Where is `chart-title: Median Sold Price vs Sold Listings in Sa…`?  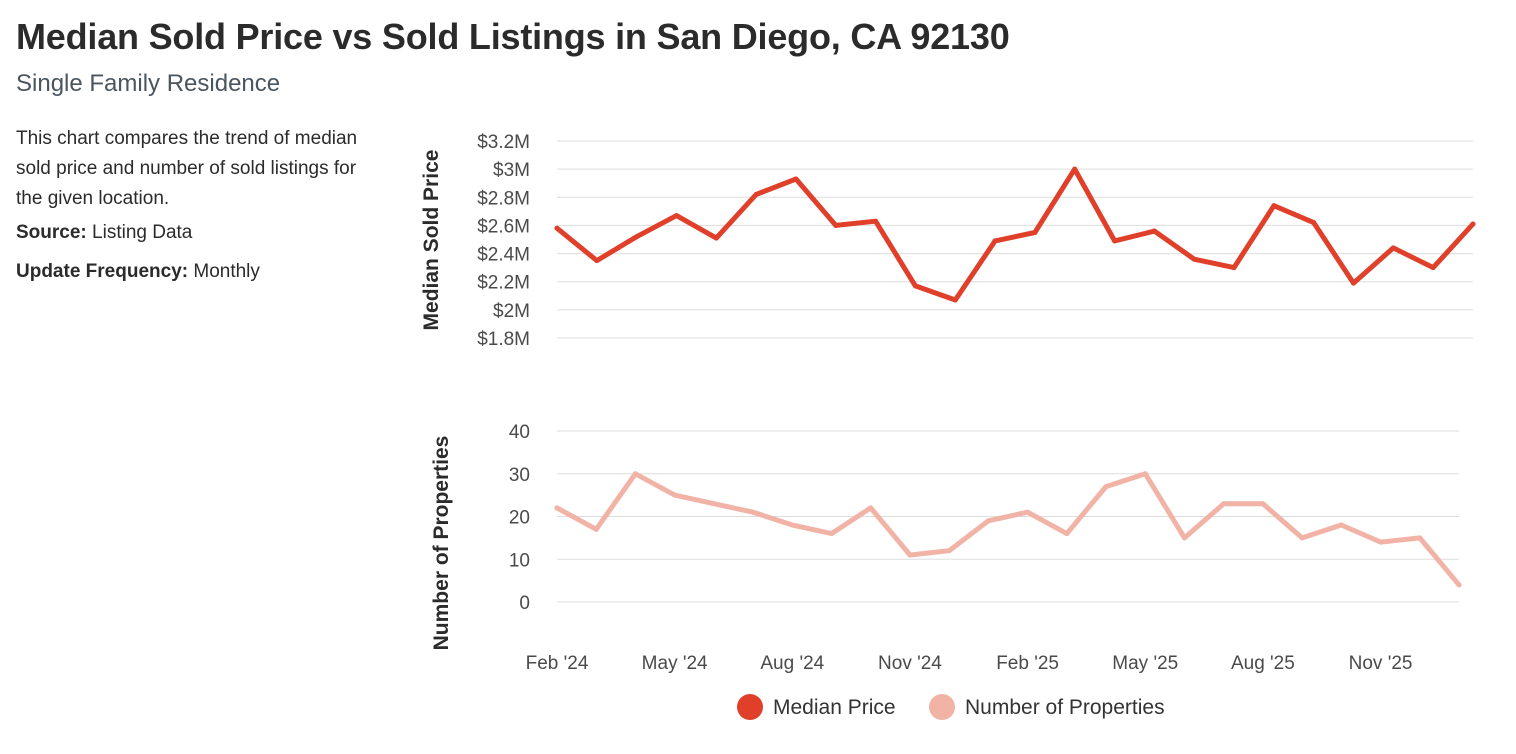 chart-title: Median Sold Price vs Sold Listings in Sa… is located at coordinates (513, 36).